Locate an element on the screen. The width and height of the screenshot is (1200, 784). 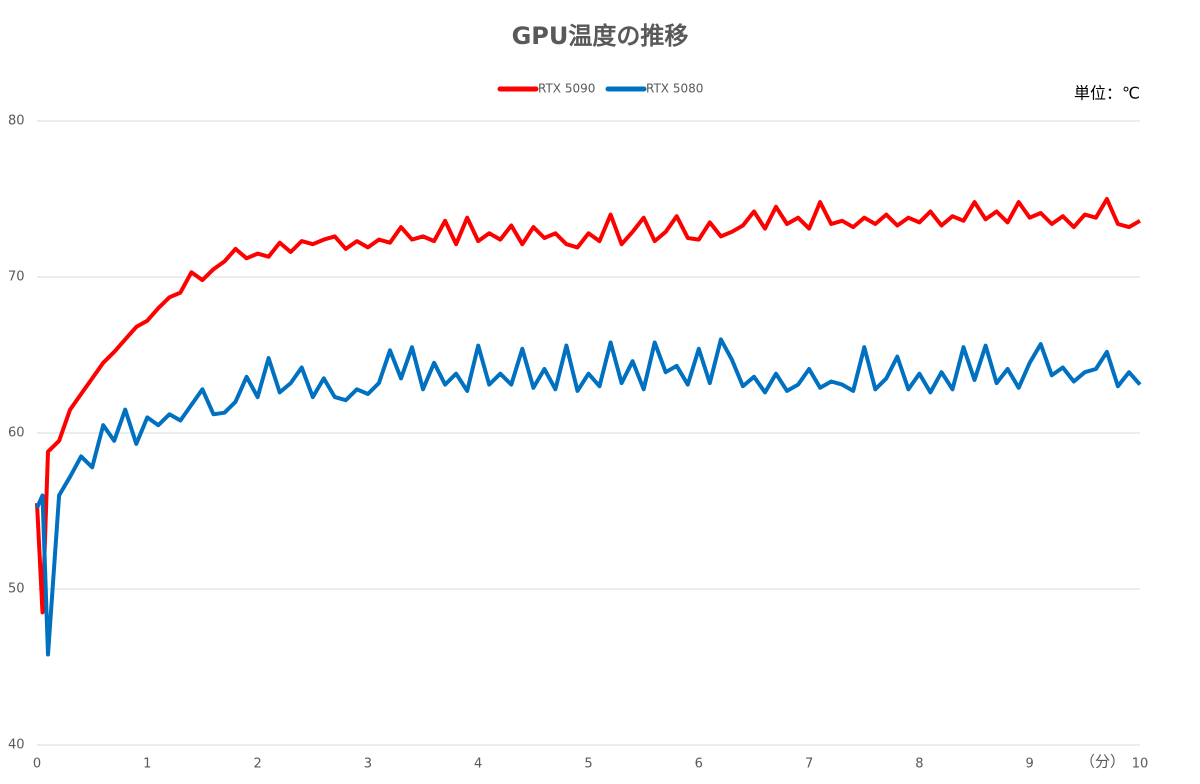
y-tick-label: 80 is located at coordinates (16, 121).